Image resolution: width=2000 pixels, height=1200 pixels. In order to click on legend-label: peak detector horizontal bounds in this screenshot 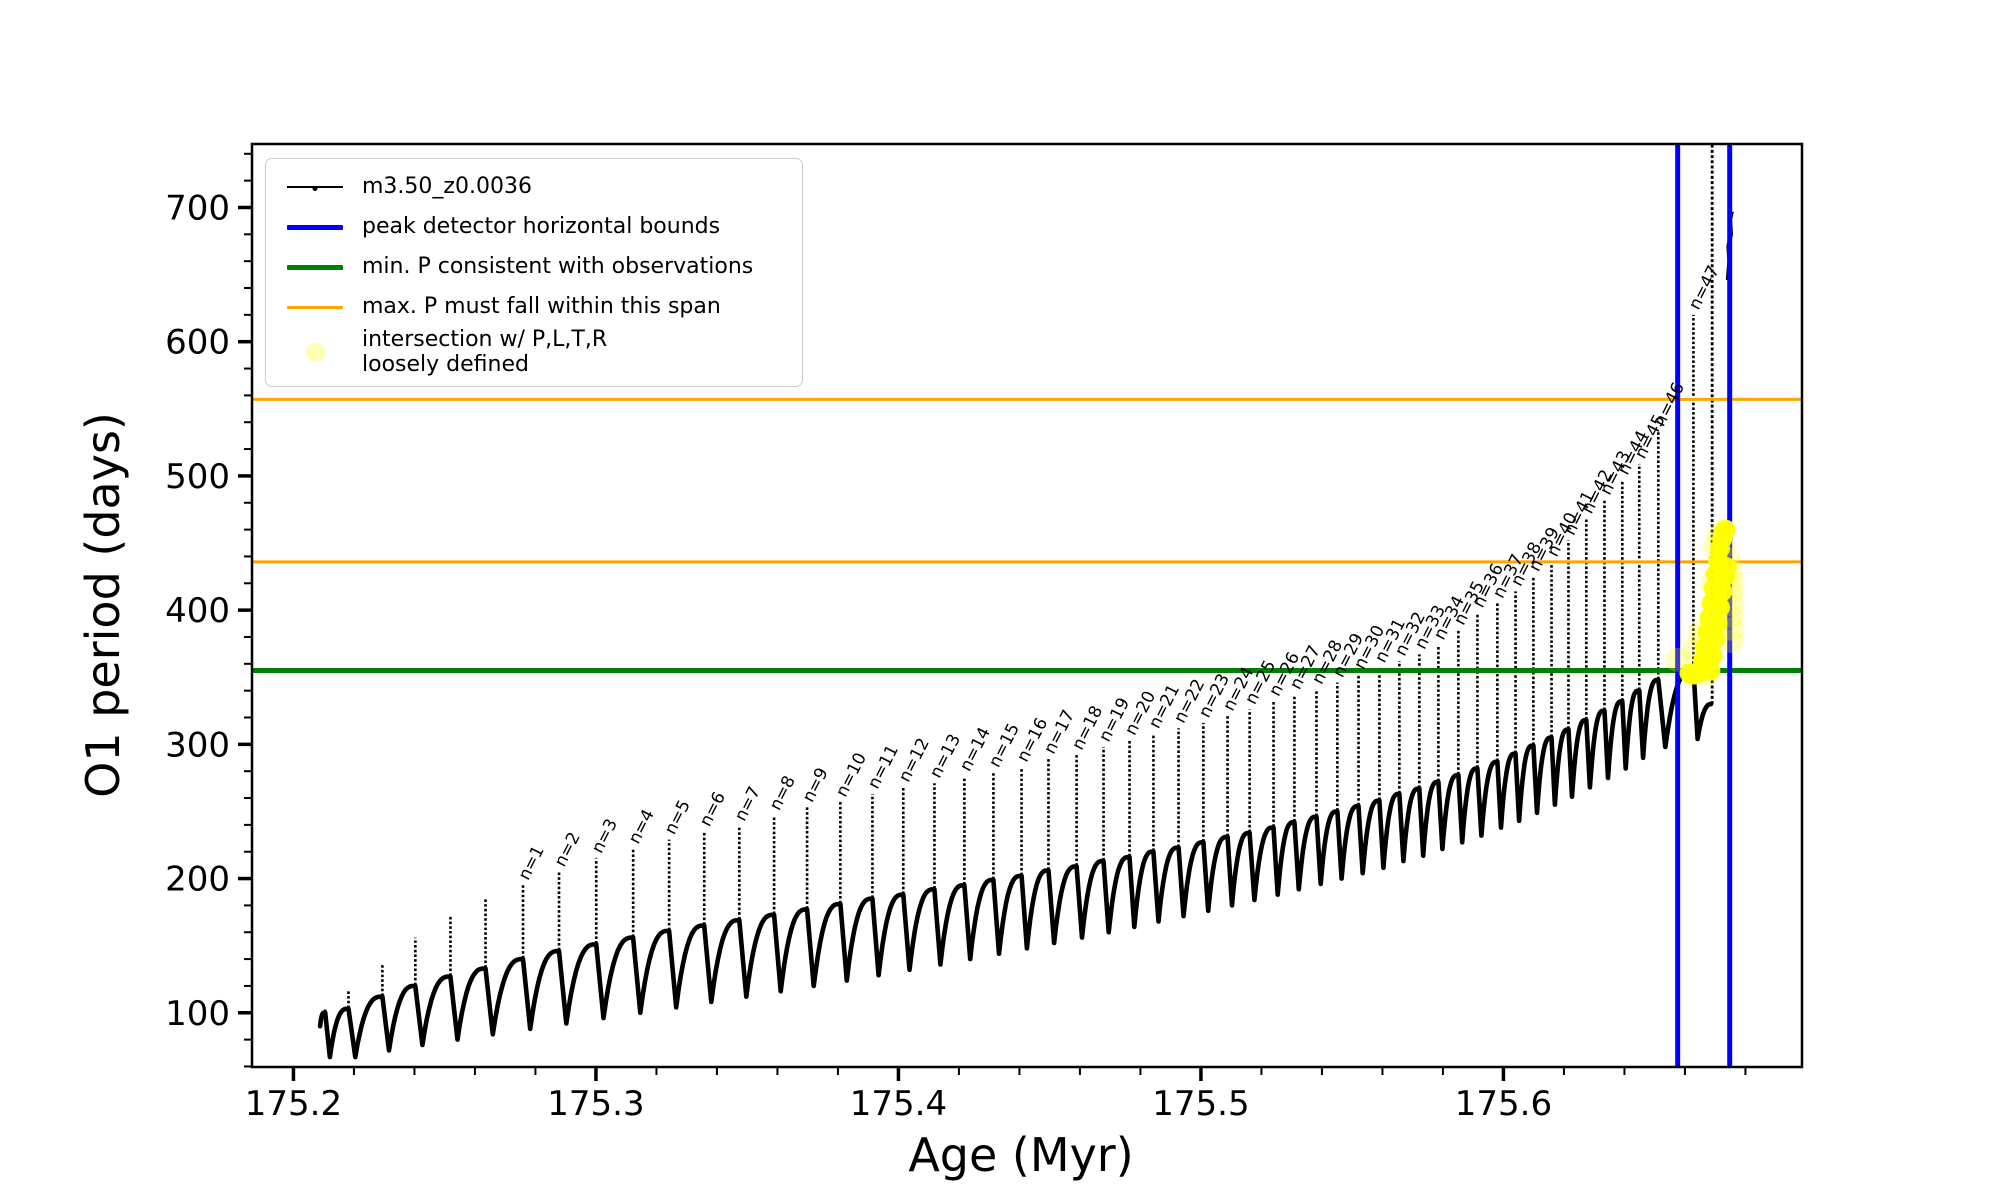, I will do `click(541, 227)`.